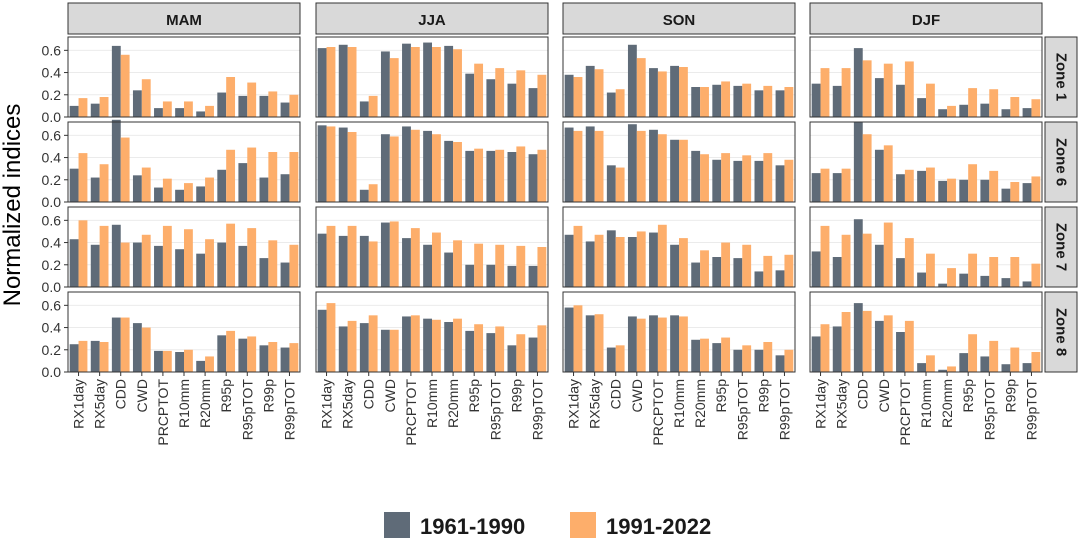  Describe the element at coordinates (863, 394) in the screenshot. I see `x-tick-label-cdd: CDD` at that location.